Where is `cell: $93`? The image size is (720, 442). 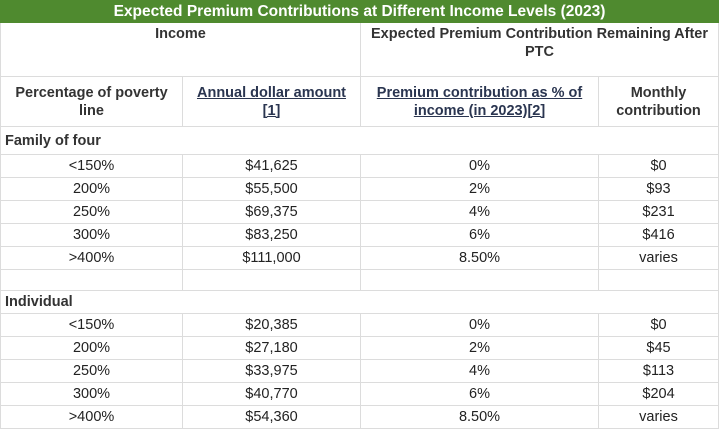
cell: $93 is located at coordinates (658, 189).